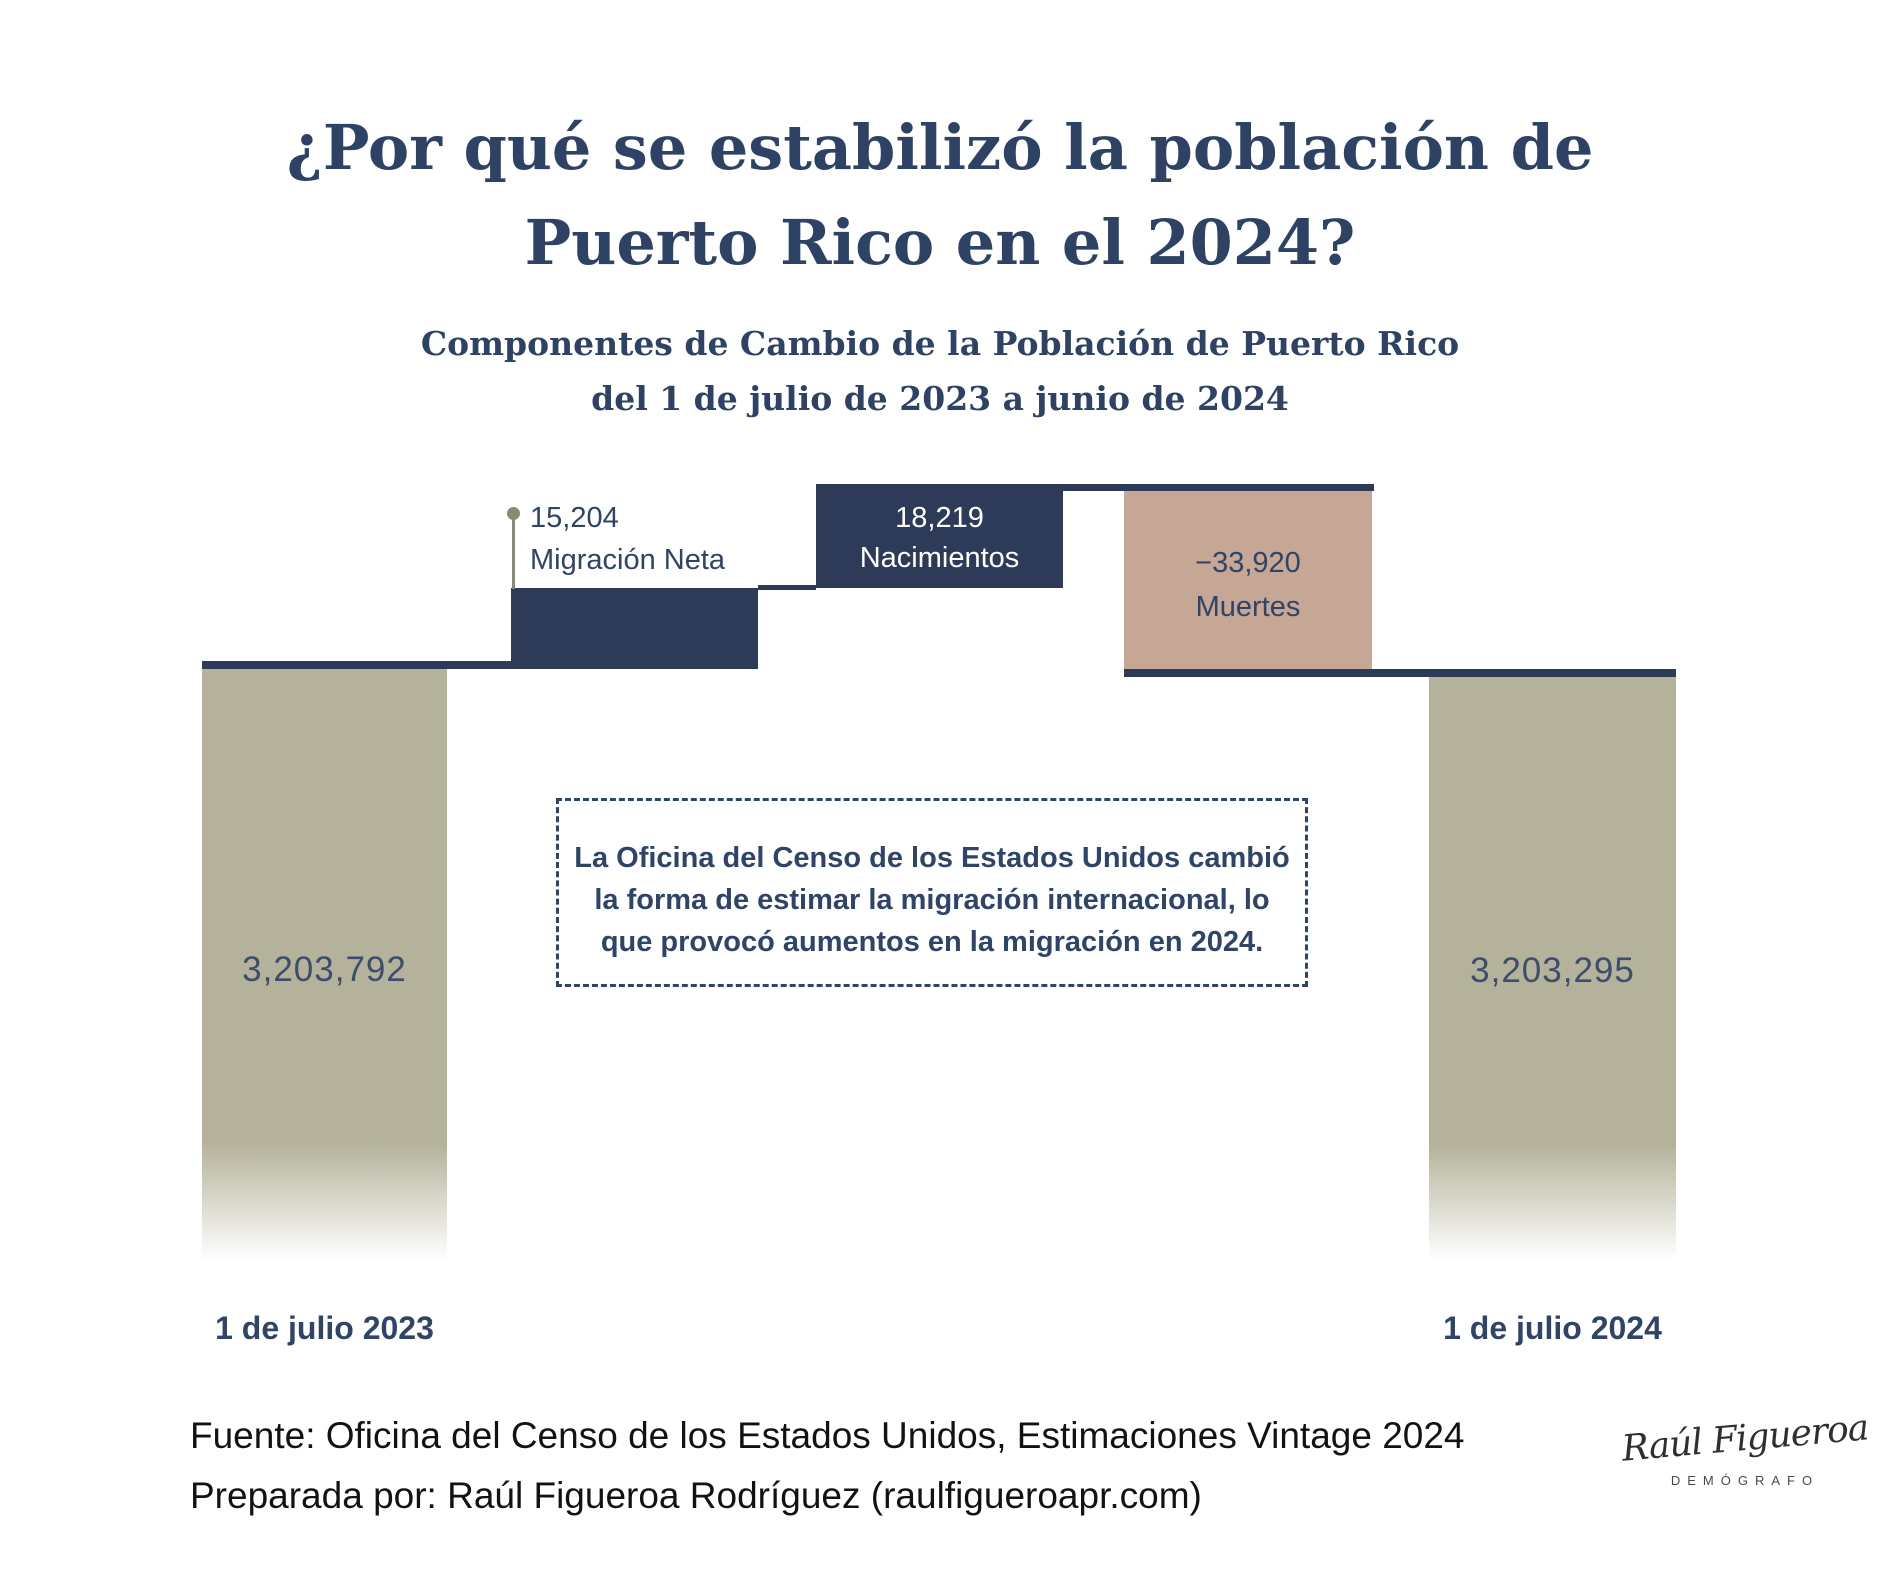  What do you see at coordinates (787, 587) in the screenshot?
I see `migration-level-connector` at bounding box center [787, 587].